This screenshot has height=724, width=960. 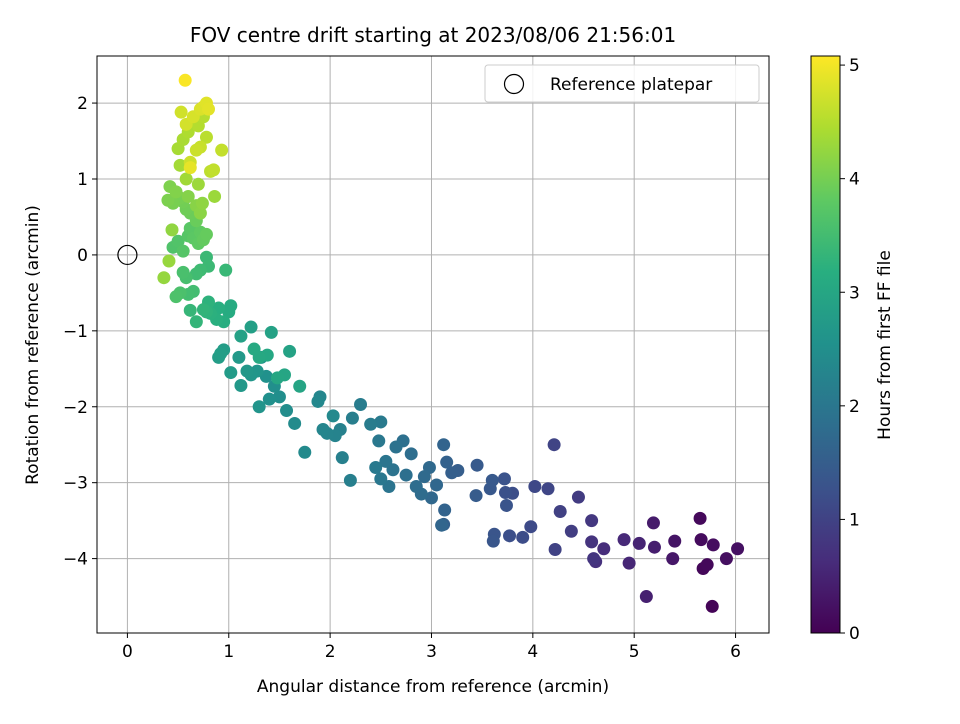 I want to click on y-tick-label: −1, so click(x=75, y=332).